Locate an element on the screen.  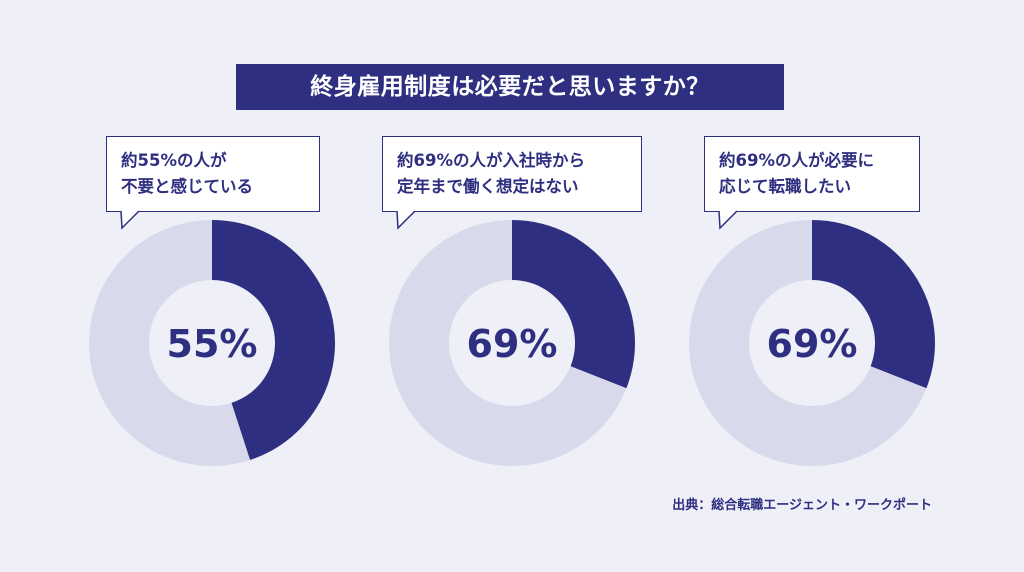
callout-line-2-2: 定年まで働く想定はない is located at coordinates (488, 186).